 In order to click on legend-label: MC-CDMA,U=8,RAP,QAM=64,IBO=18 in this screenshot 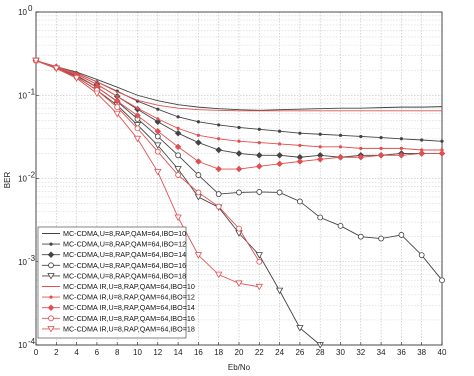, I will do `click(124, 275)`.